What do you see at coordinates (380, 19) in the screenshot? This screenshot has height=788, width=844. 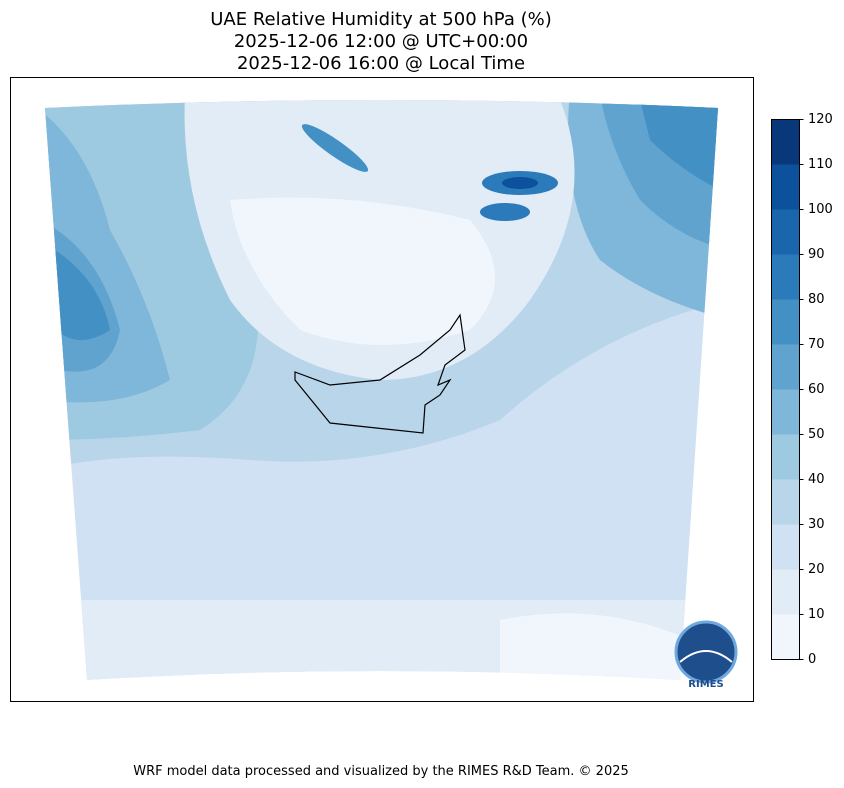 I see `title-line: UAE Relative Humidity at 500 hPa (%)` at bounding box center [380, 19].